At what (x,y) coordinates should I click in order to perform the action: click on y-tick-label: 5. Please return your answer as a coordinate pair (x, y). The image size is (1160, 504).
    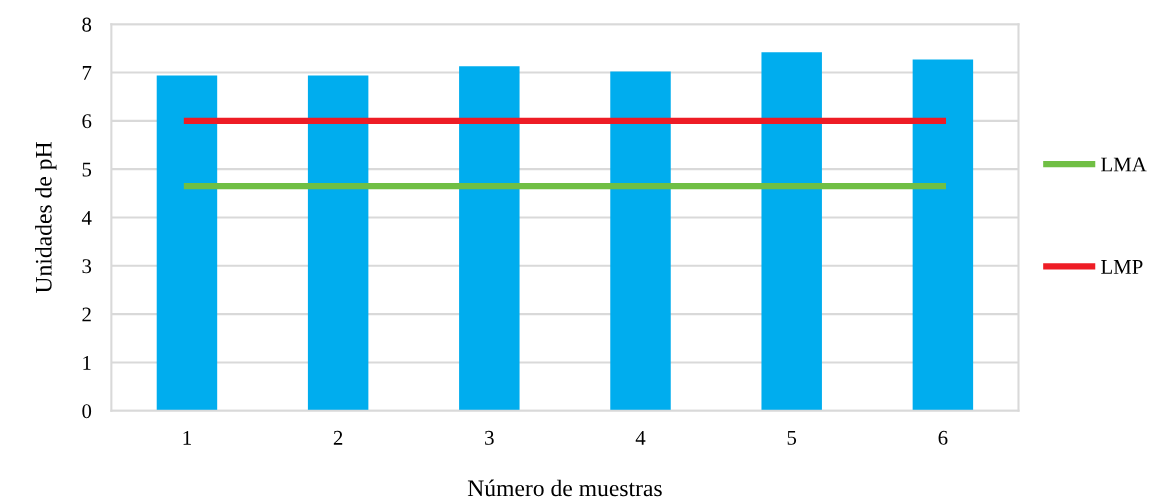
    Looking at the image, I should click on (87, 169).